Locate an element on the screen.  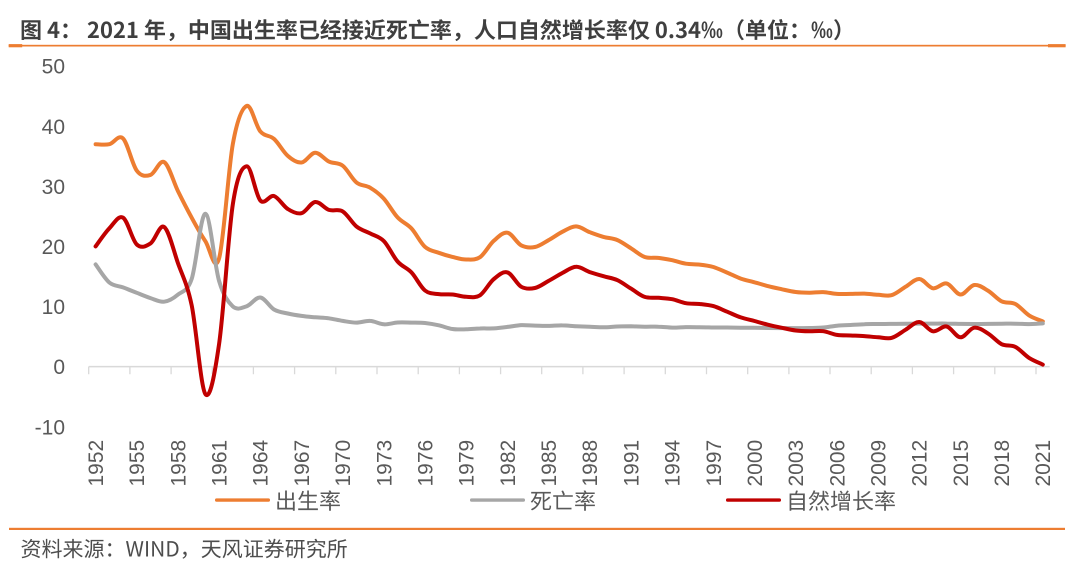
svg-text: 20 is located at coordinates (53, 247).